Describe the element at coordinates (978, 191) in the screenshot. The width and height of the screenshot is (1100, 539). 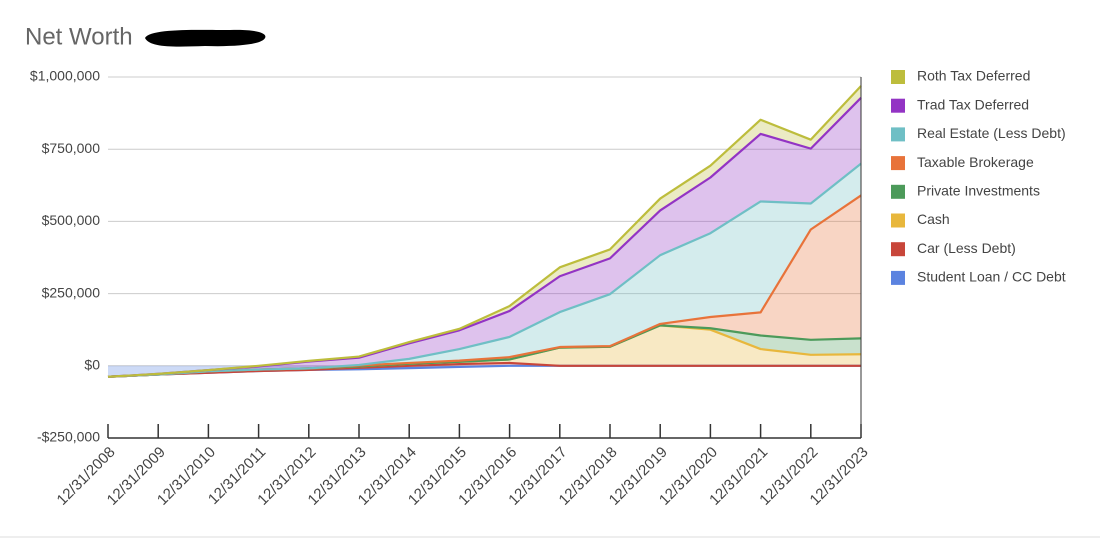
I see `legend-label: Private Investments` at that location.